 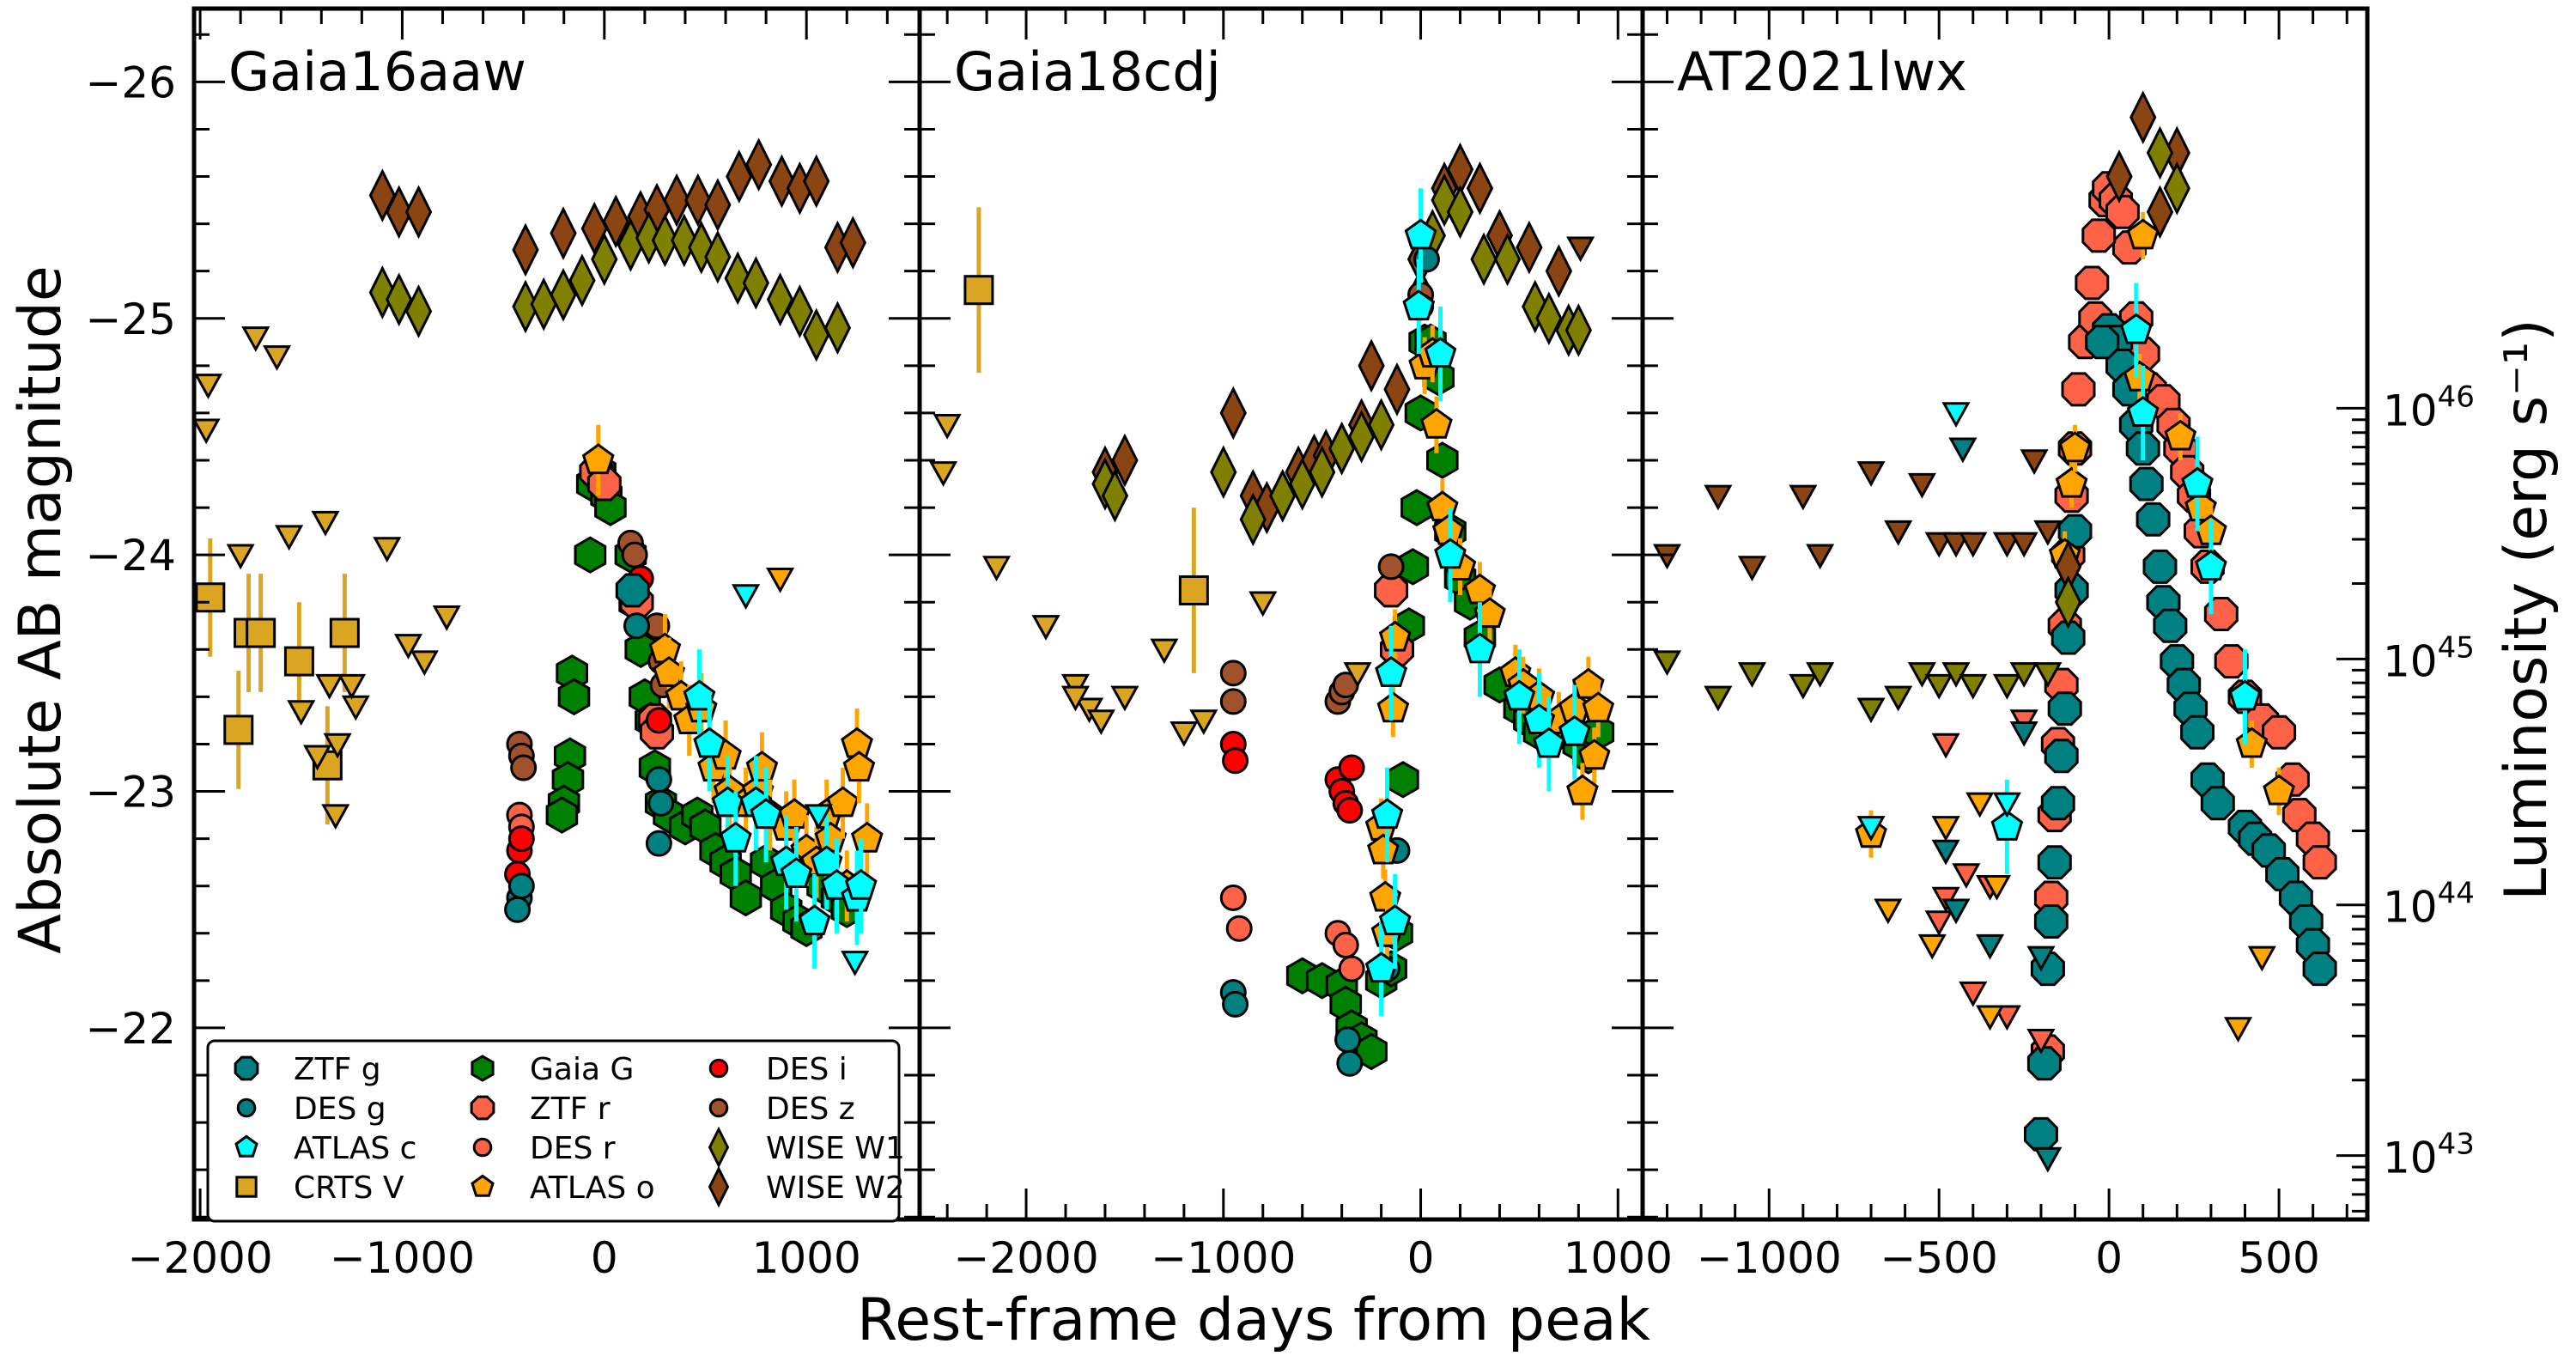 I want to click on x-tick-label: −2000, so click(x=199, y=1258).